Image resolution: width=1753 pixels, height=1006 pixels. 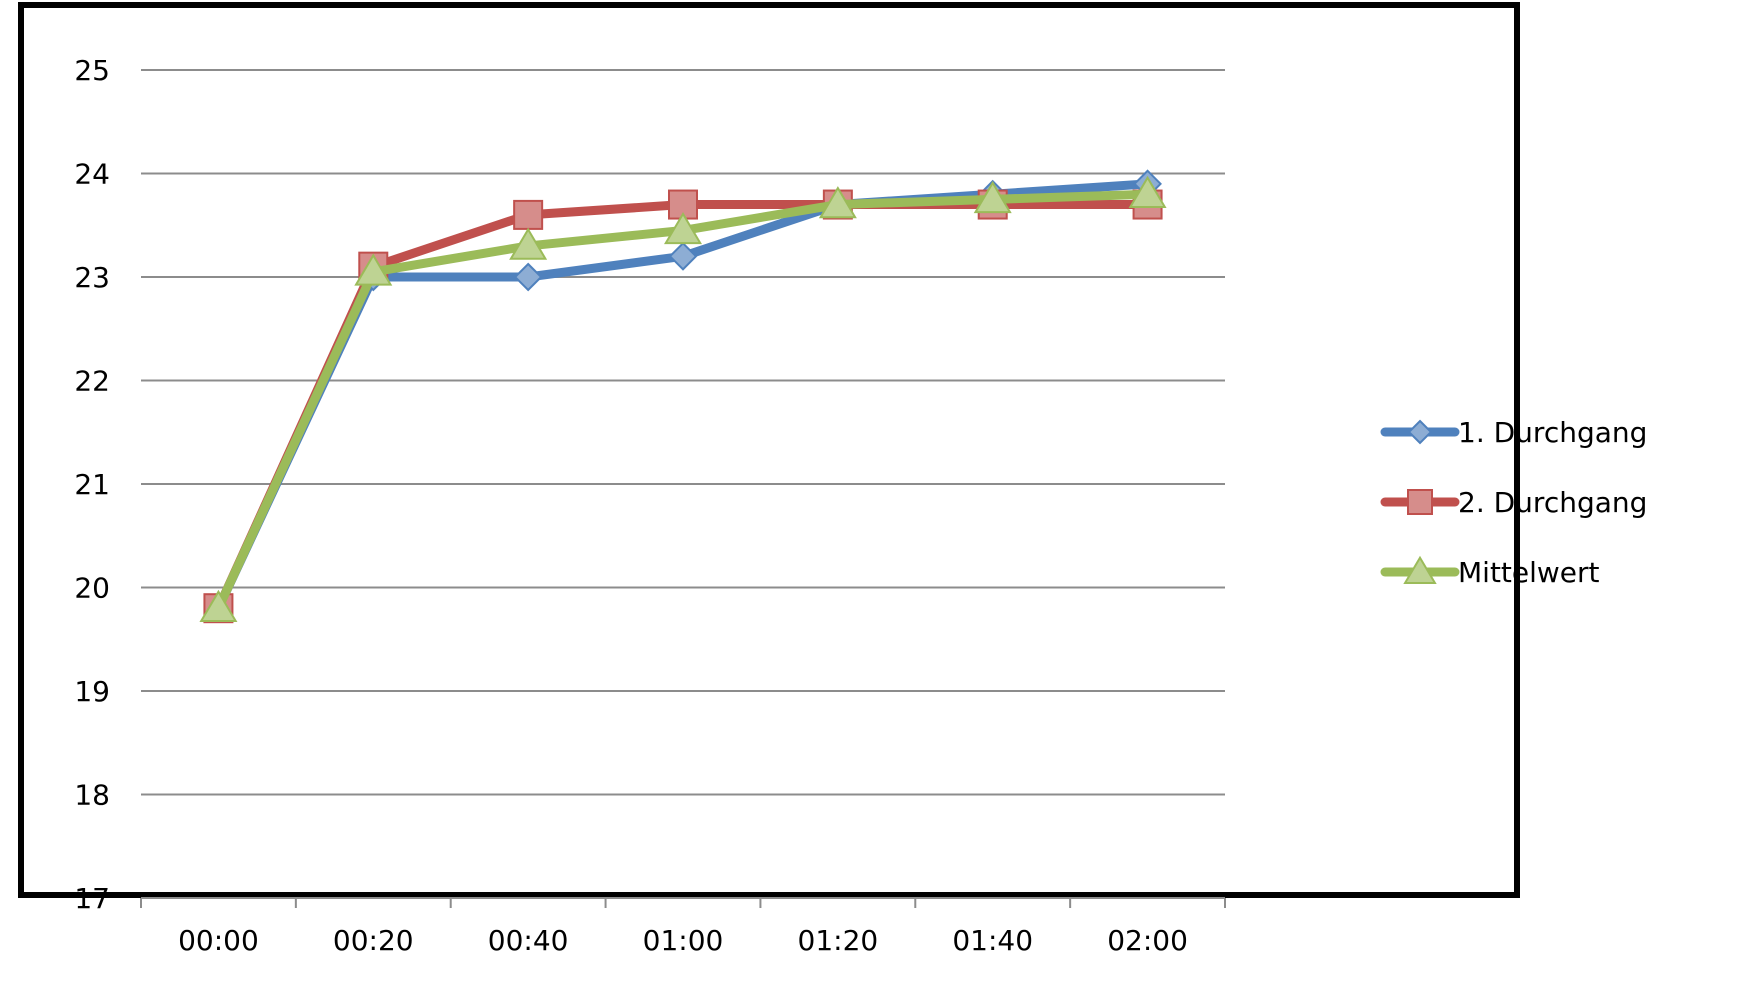 I want to click on x-tick-label: 01:20, so click(x=838, y=940).